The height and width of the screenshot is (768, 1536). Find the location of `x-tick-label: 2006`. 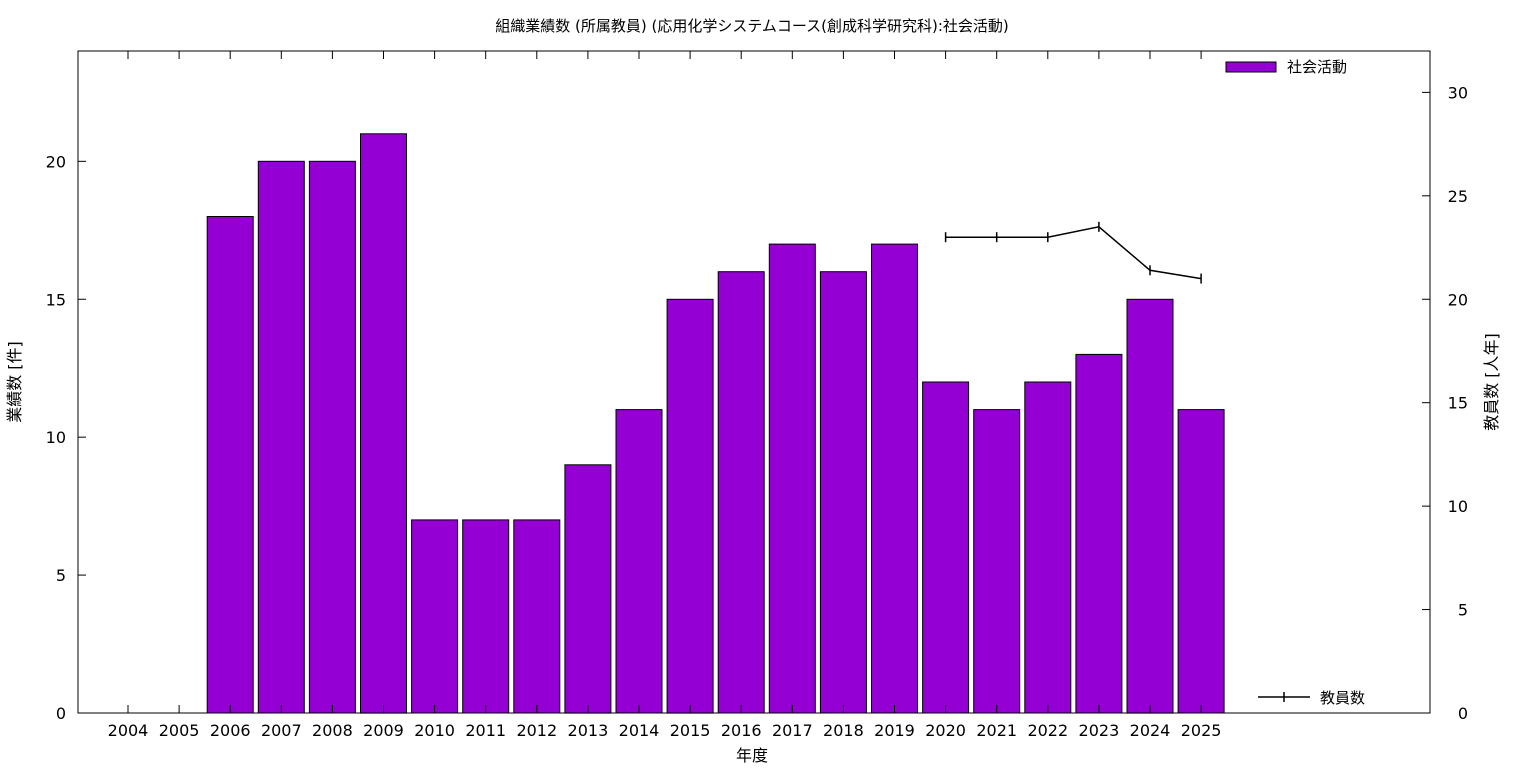

x-tick-label: 2006 is located at coordinates (230, 730).